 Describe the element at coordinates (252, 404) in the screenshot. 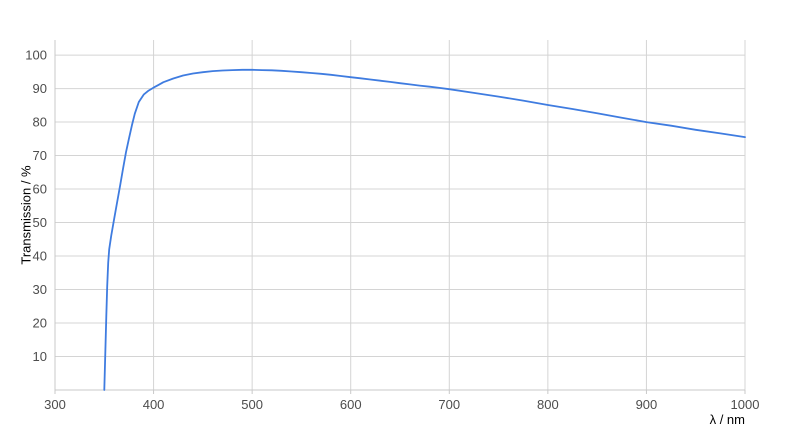

I see `x-tick-label: 500` at that location.